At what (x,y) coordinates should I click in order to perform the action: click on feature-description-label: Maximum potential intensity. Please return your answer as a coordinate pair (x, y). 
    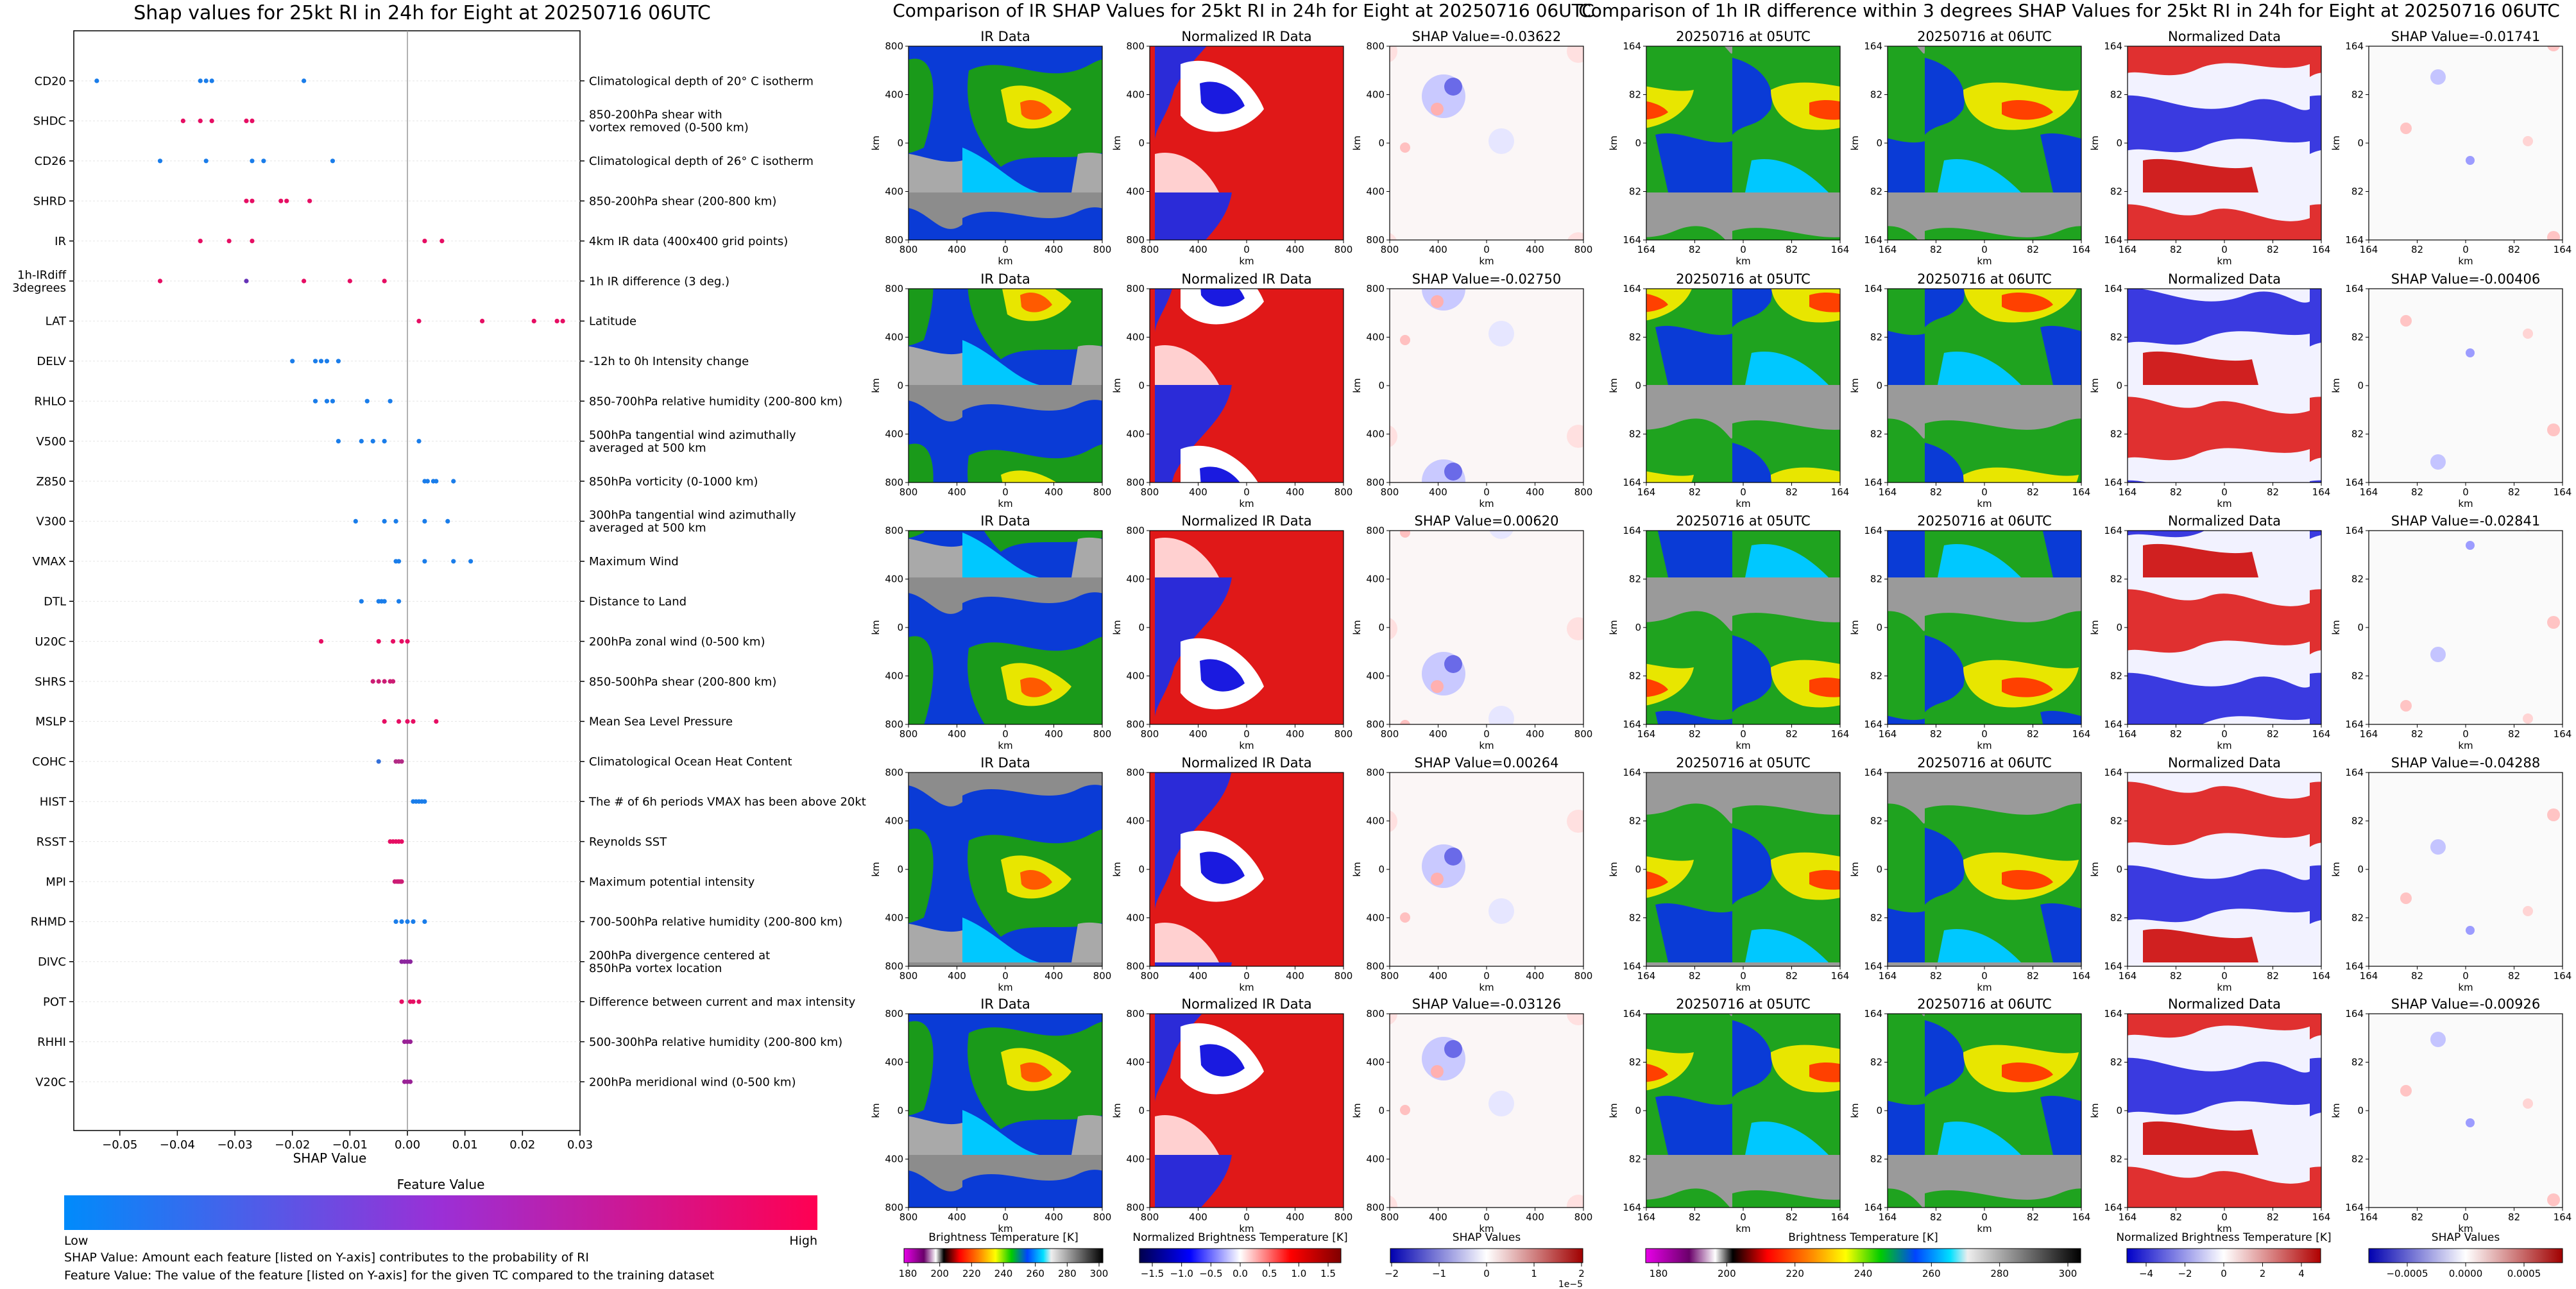
    Looking at the image, I should click on (672, 882).